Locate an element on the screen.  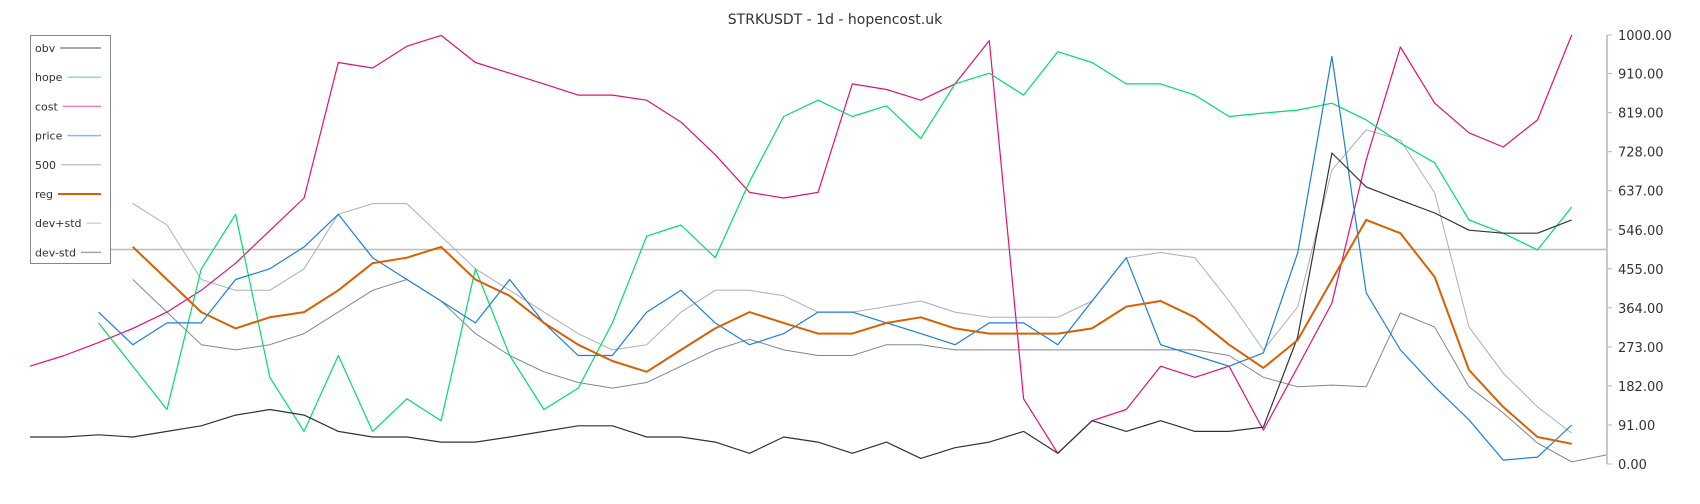
y-tick-label: 546.00 is located at coordinates (1641, 231).